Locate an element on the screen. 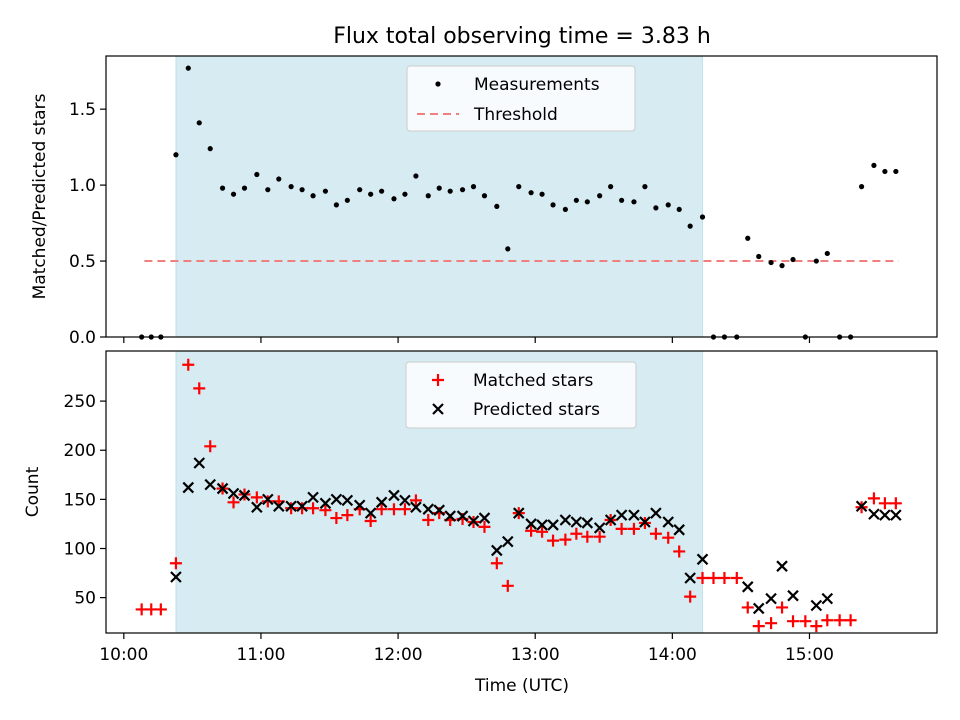  legend-measurements-marker is located at coordinates (438, 84).